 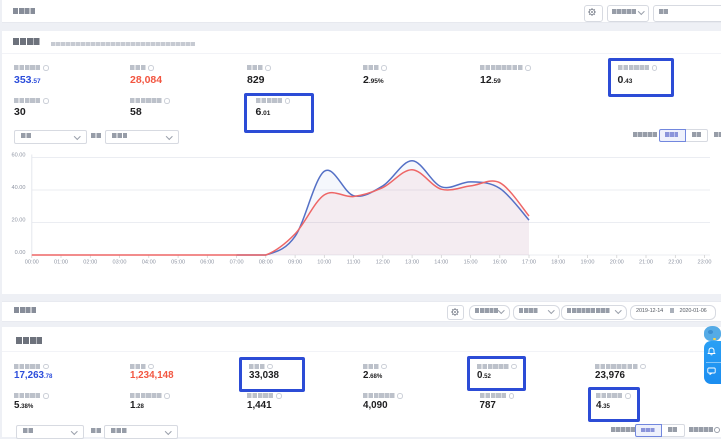 I want to click on svg-text: 03:00, so click(x=120, y=263).